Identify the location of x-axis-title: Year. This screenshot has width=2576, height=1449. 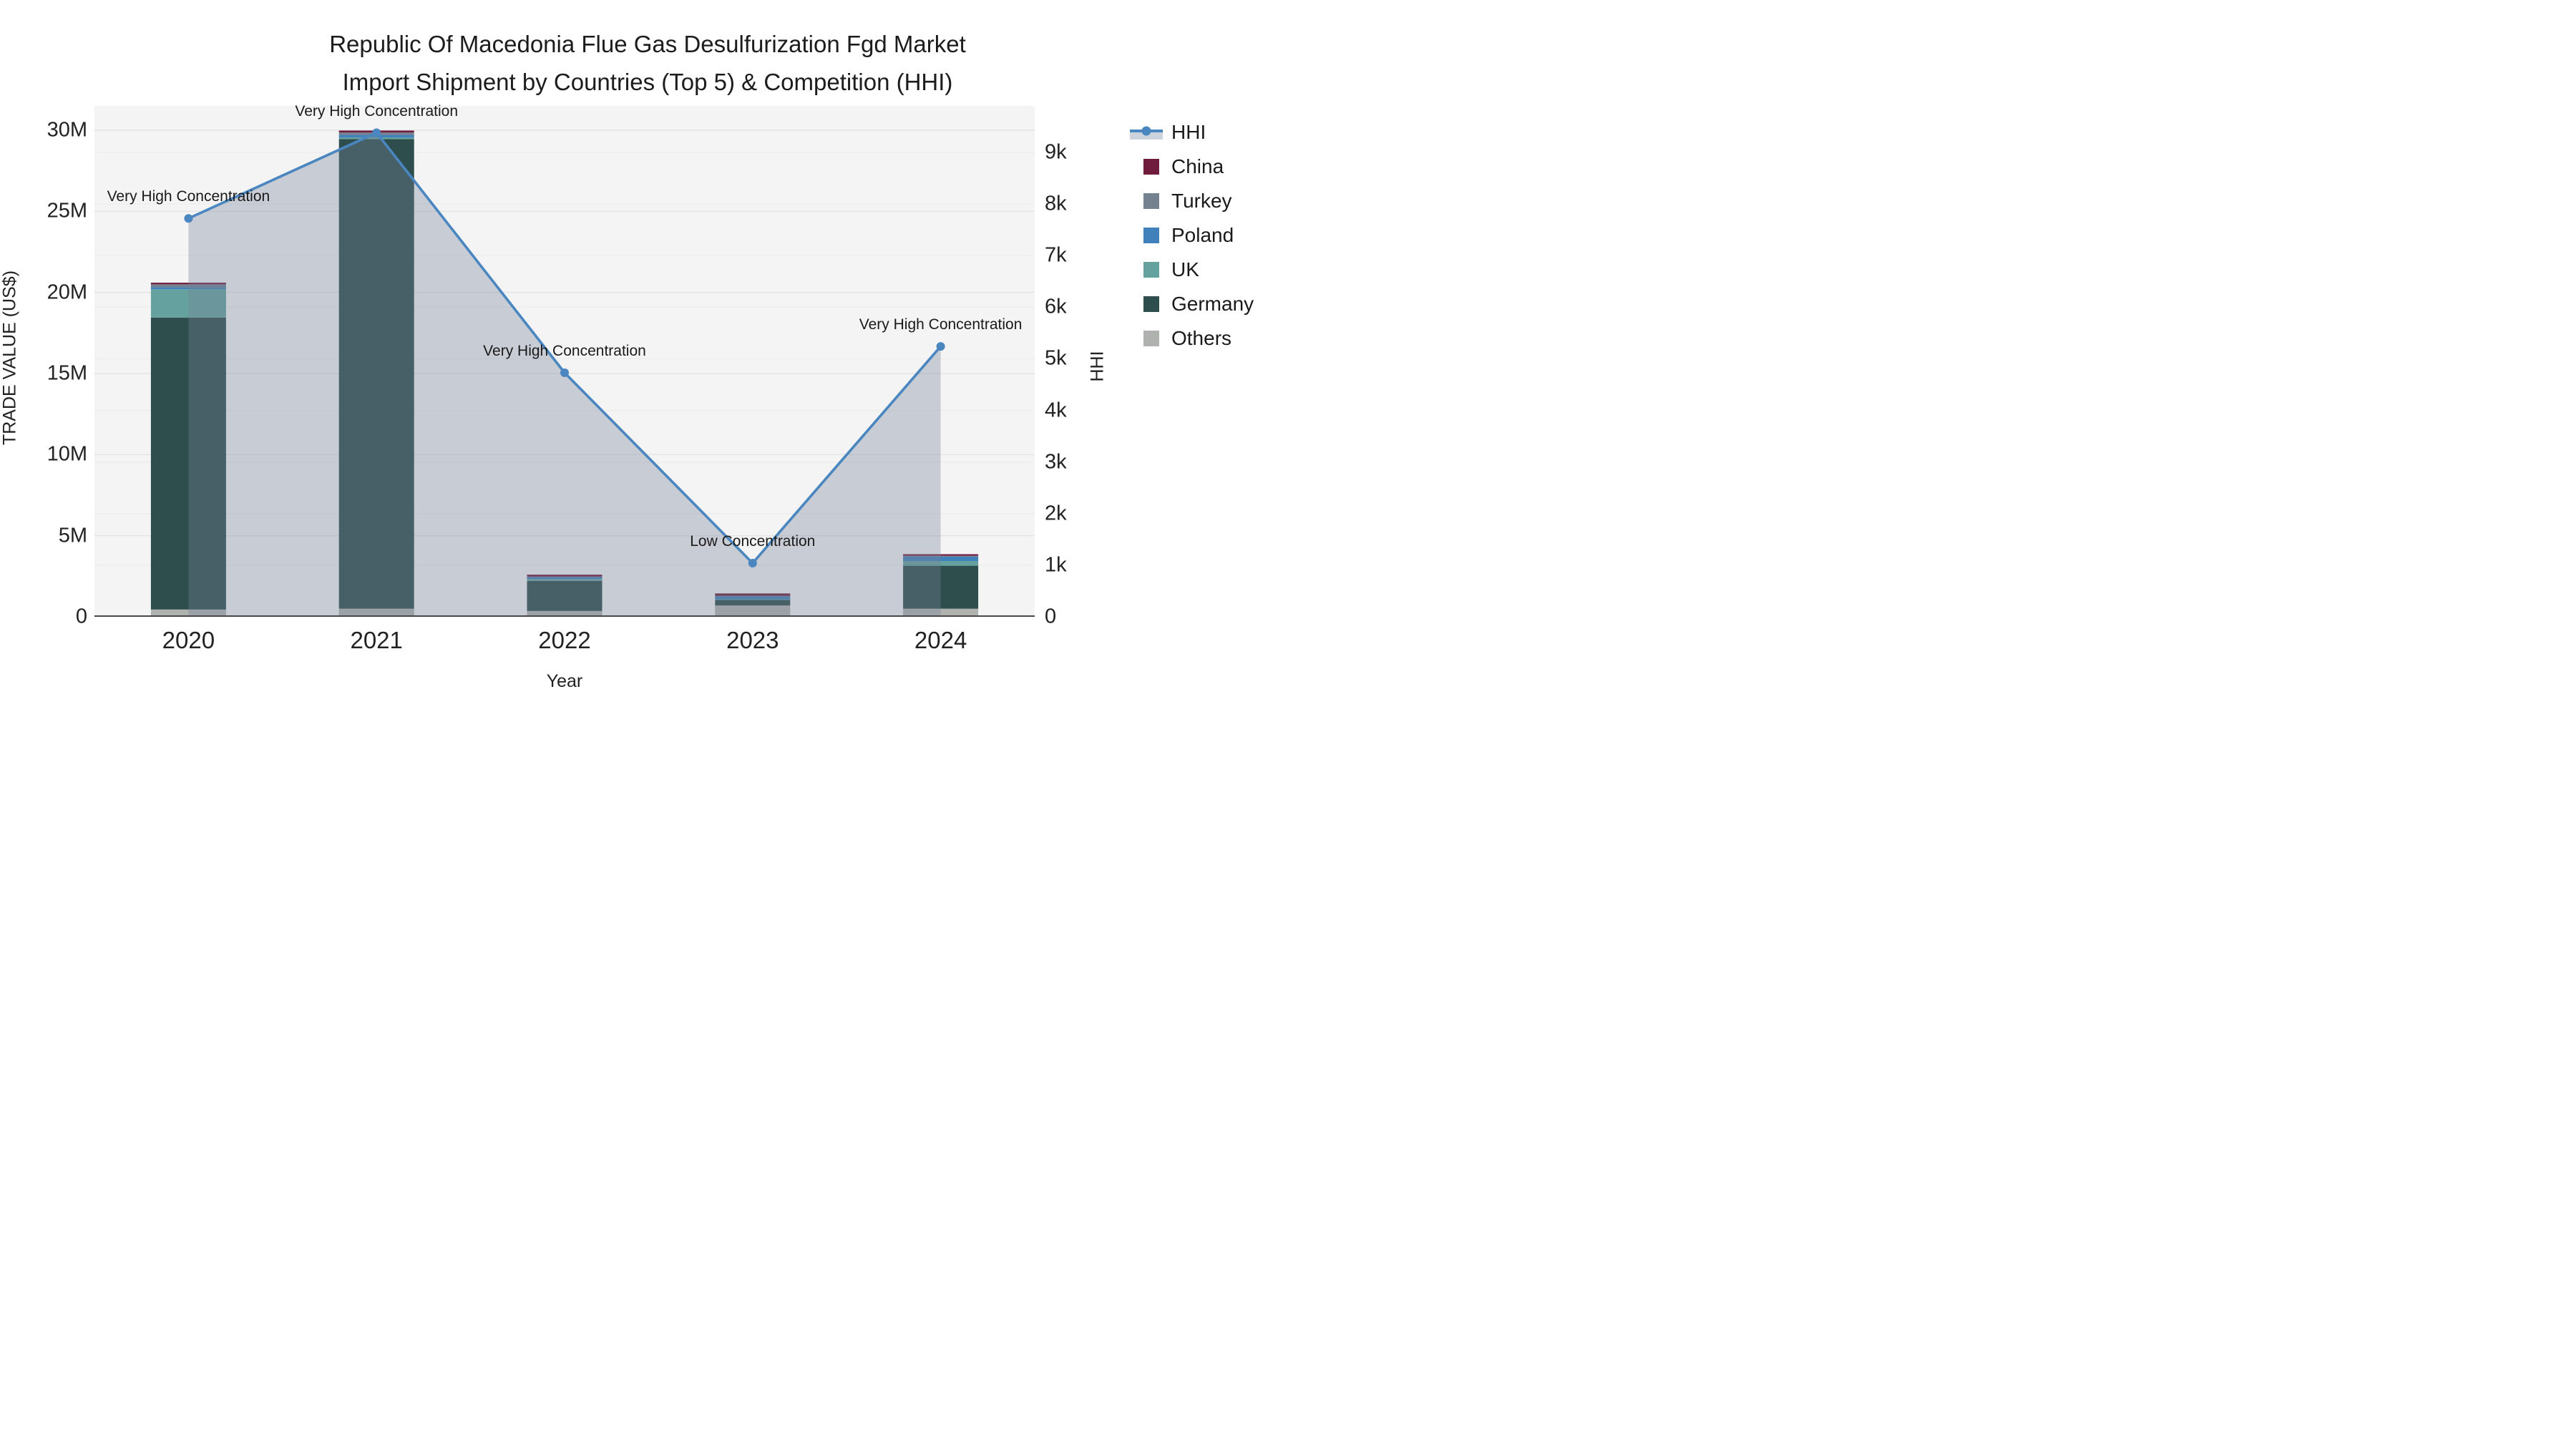
(564, 681).